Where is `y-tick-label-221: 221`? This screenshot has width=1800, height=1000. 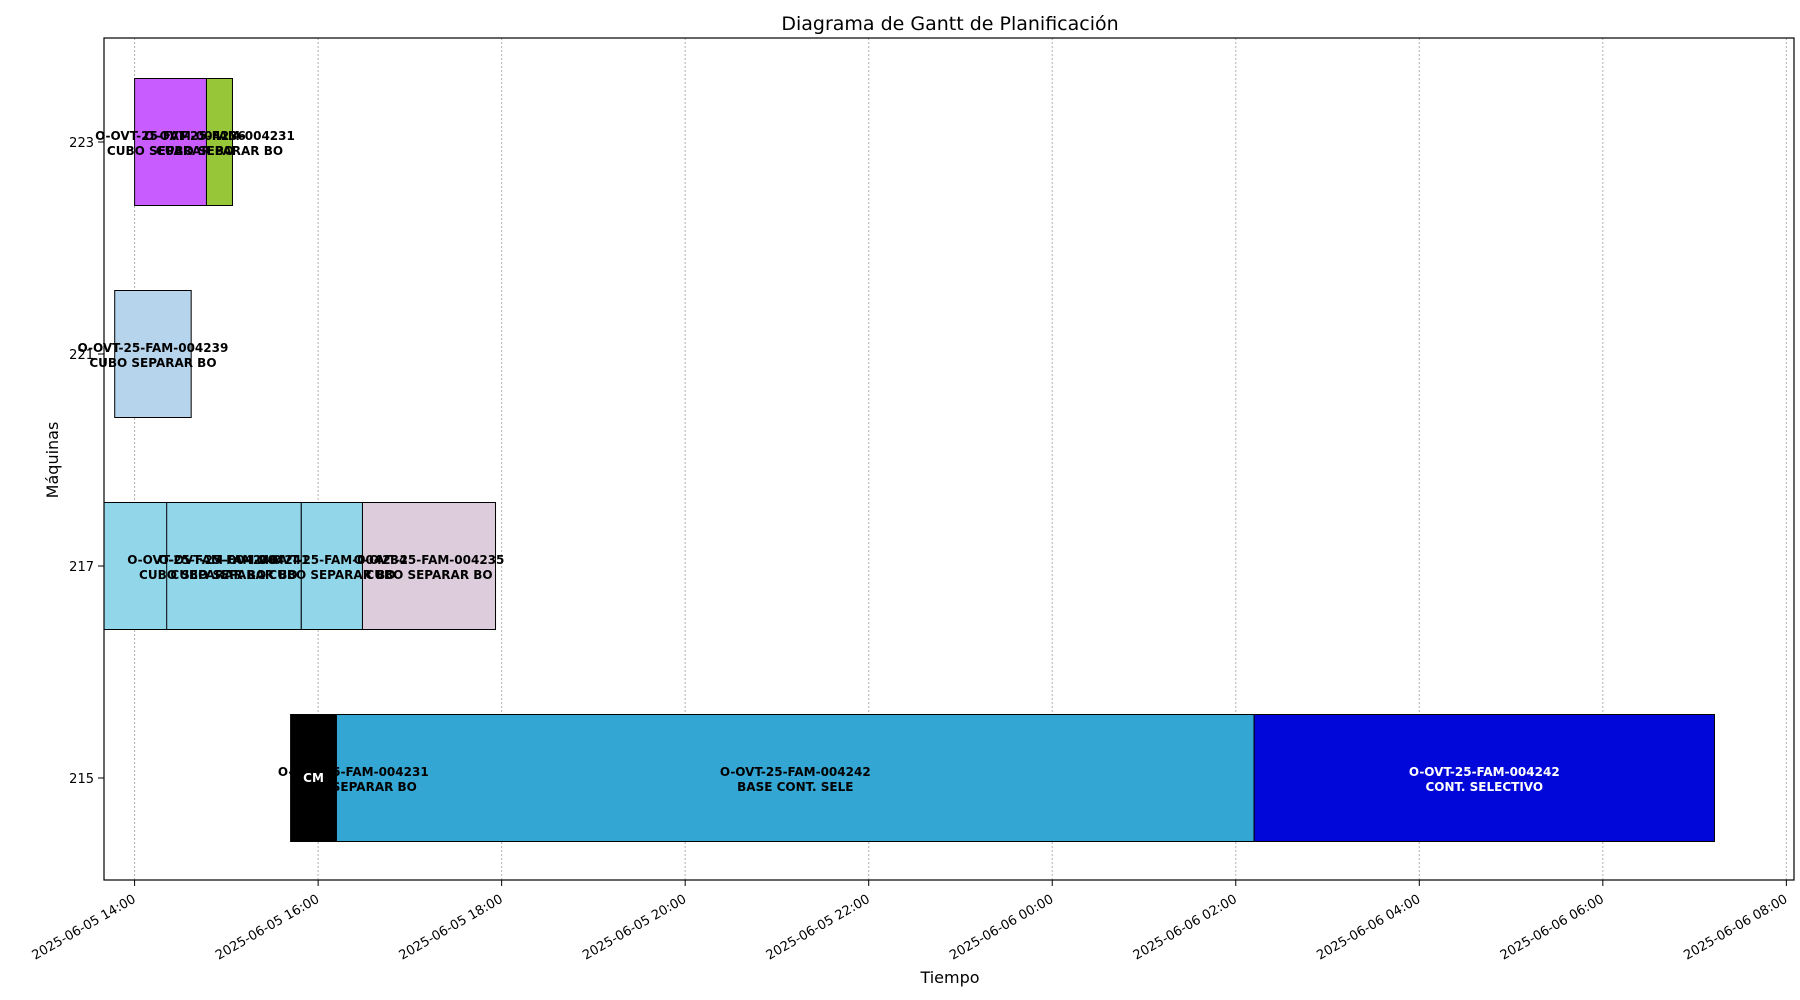 y-tick-label-221: 221 is located at coordinates (81, 355).